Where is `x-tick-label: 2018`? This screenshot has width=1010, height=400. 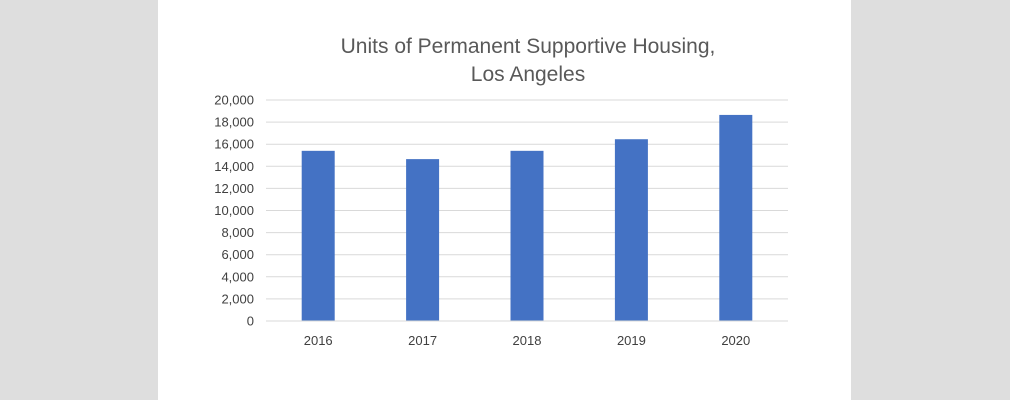 x-tick-label: 2018 is located at coordinates (527, 340).